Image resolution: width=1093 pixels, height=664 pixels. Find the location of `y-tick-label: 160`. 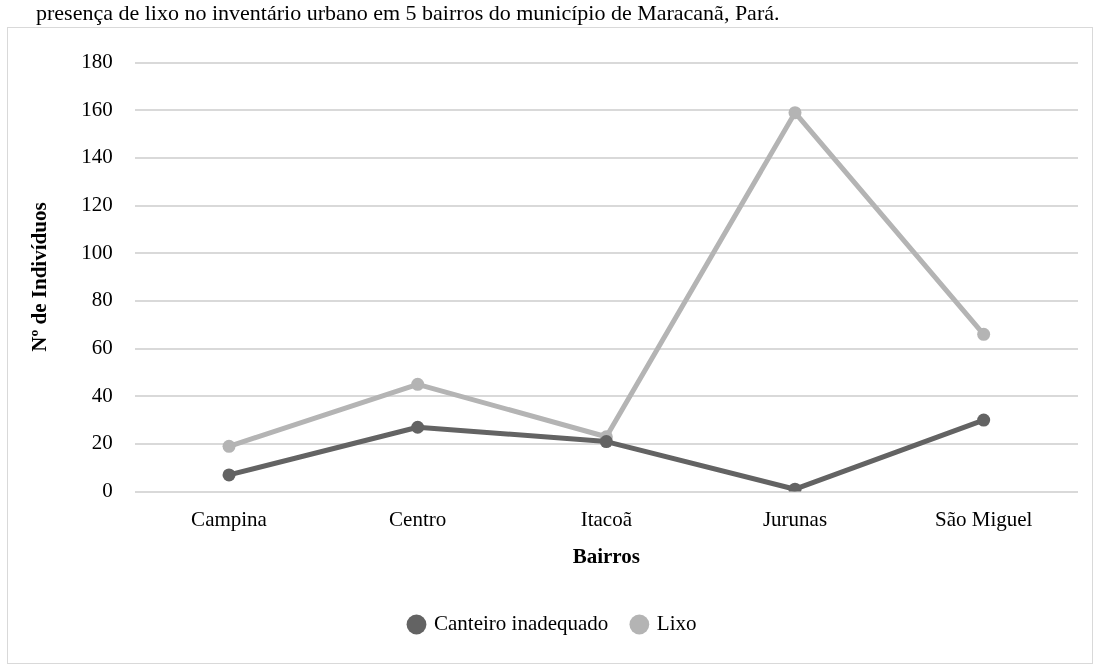

y-tick-label: 160 is located at coordinates (97, 108).